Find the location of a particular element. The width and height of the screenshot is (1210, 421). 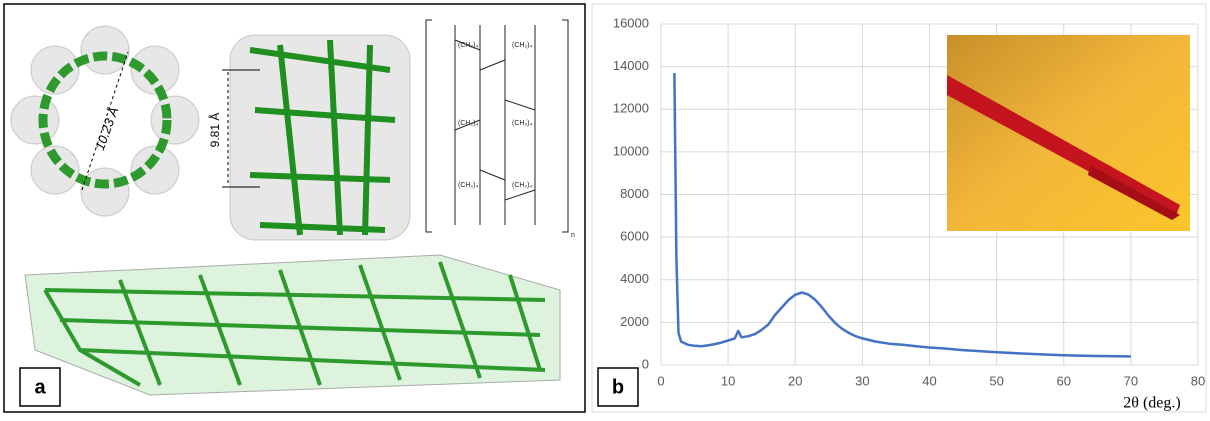

panel-label: a is located at coordinates (40, 387).